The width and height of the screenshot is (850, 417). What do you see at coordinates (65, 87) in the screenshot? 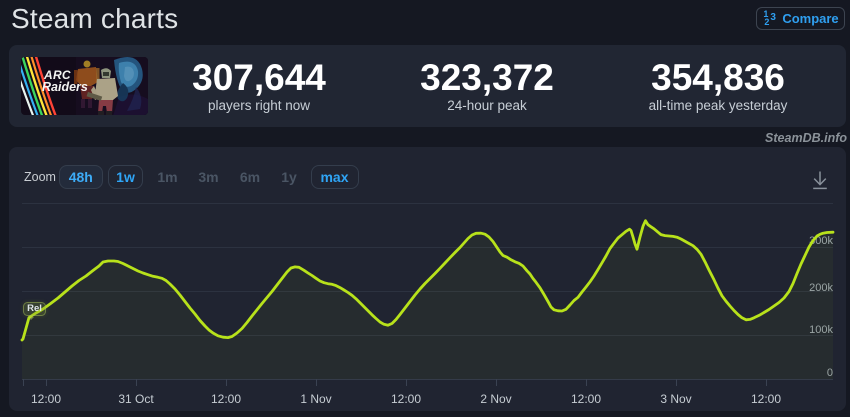
I see `svg-text: Raiders` at bounding box center [65, 87].